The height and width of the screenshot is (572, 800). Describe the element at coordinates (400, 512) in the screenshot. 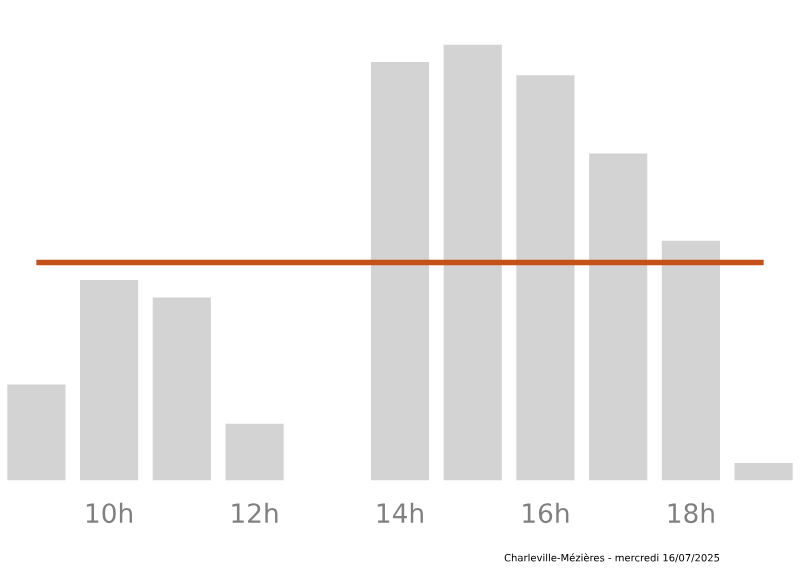

I see `x-tick-label: 14h` at that location.